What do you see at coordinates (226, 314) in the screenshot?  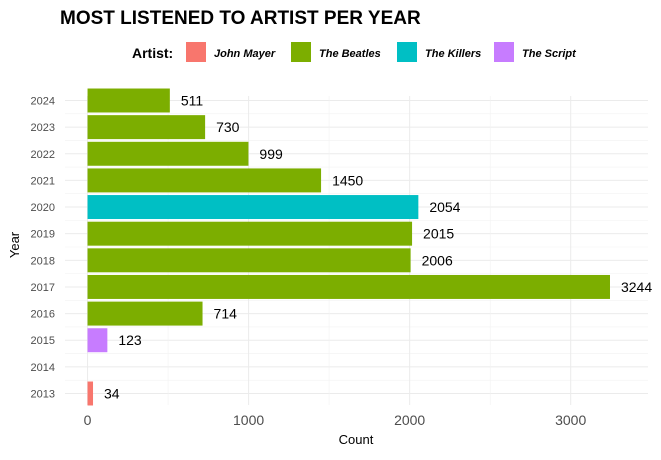 I see `data-label-2016: 714` at bounding box center [226, 314].